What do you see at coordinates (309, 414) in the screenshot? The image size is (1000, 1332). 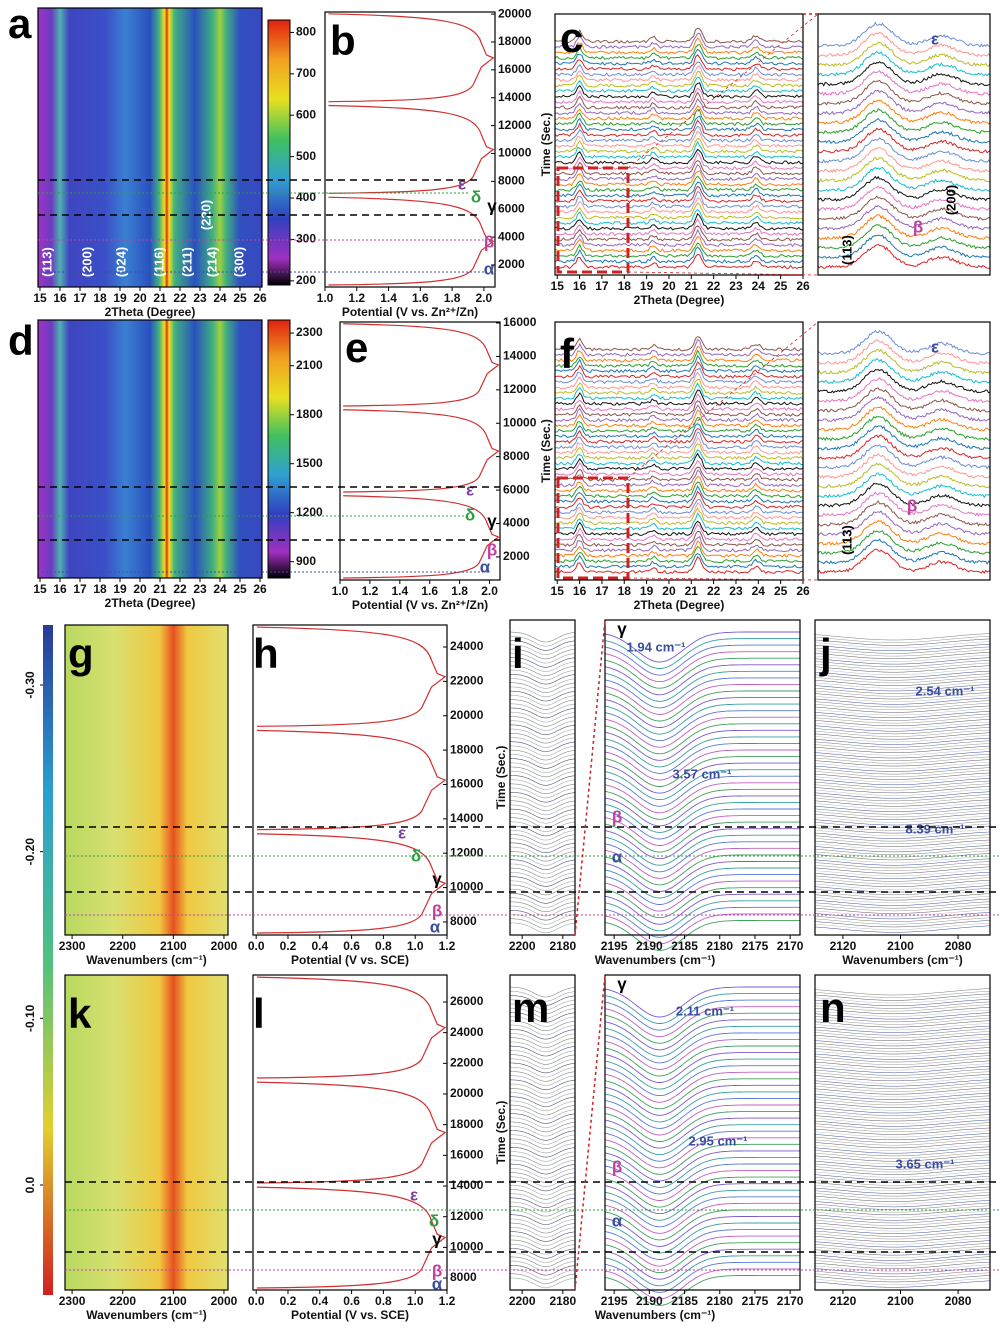 I see `colorbar-tick-label: 1800` at bounding box center [309, 414].